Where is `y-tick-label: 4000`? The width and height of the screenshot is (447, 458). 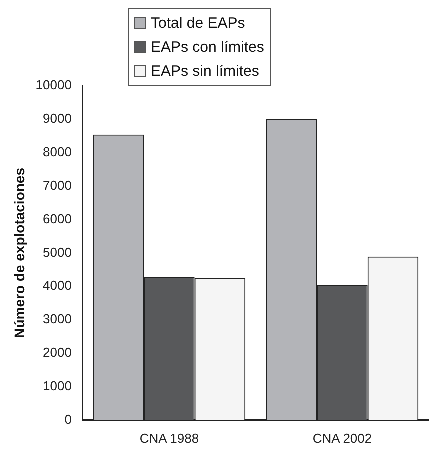
y-tick-label: 4000 is located at coordinates (57, 286).